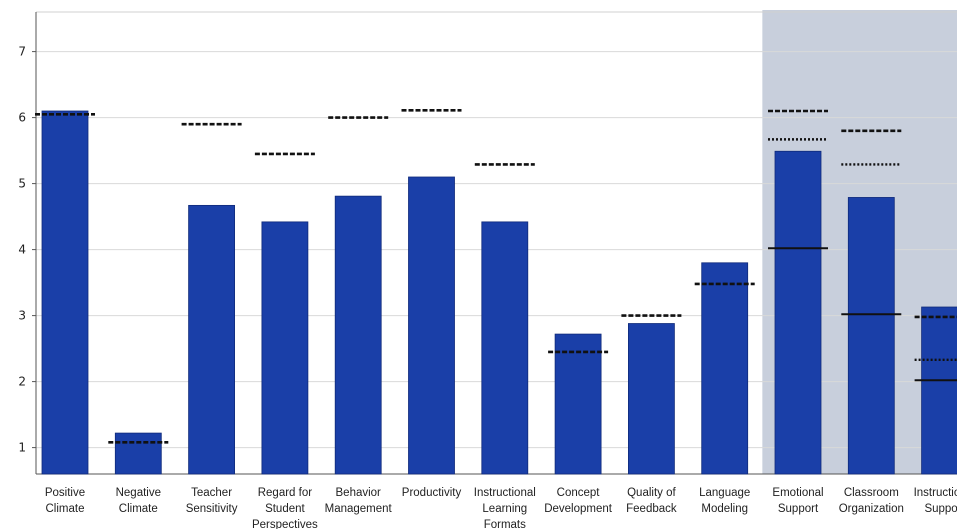 This screenshot has width=957, height=529. I want to click on bar-positive-climate, so click(65, 292).